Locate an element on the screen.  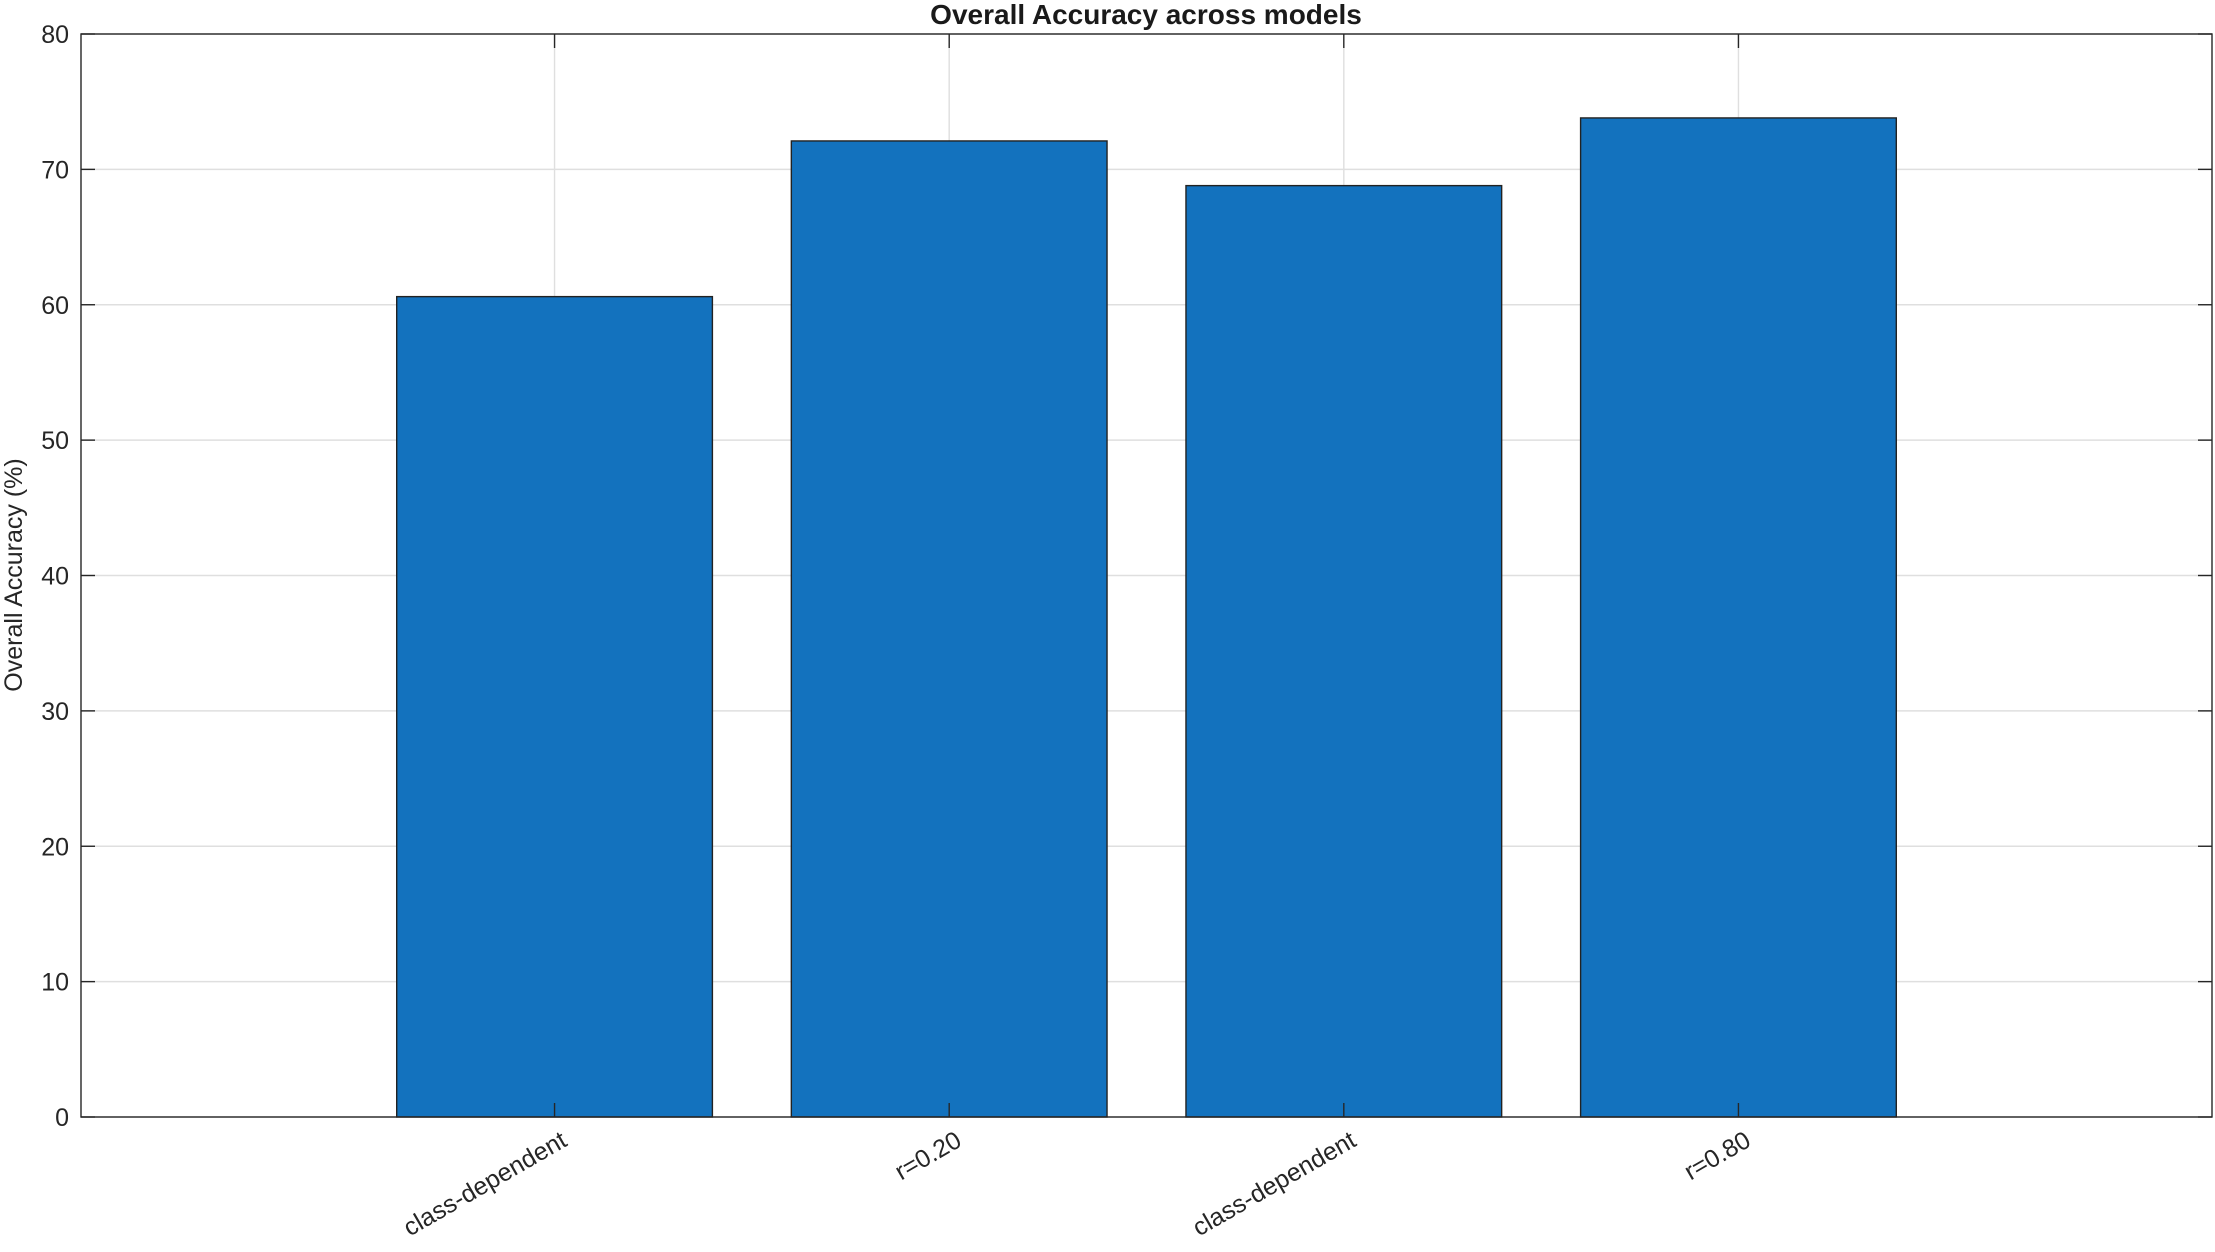
x-tick-label: r=0.80 is located at coordinates (1717, 1156).